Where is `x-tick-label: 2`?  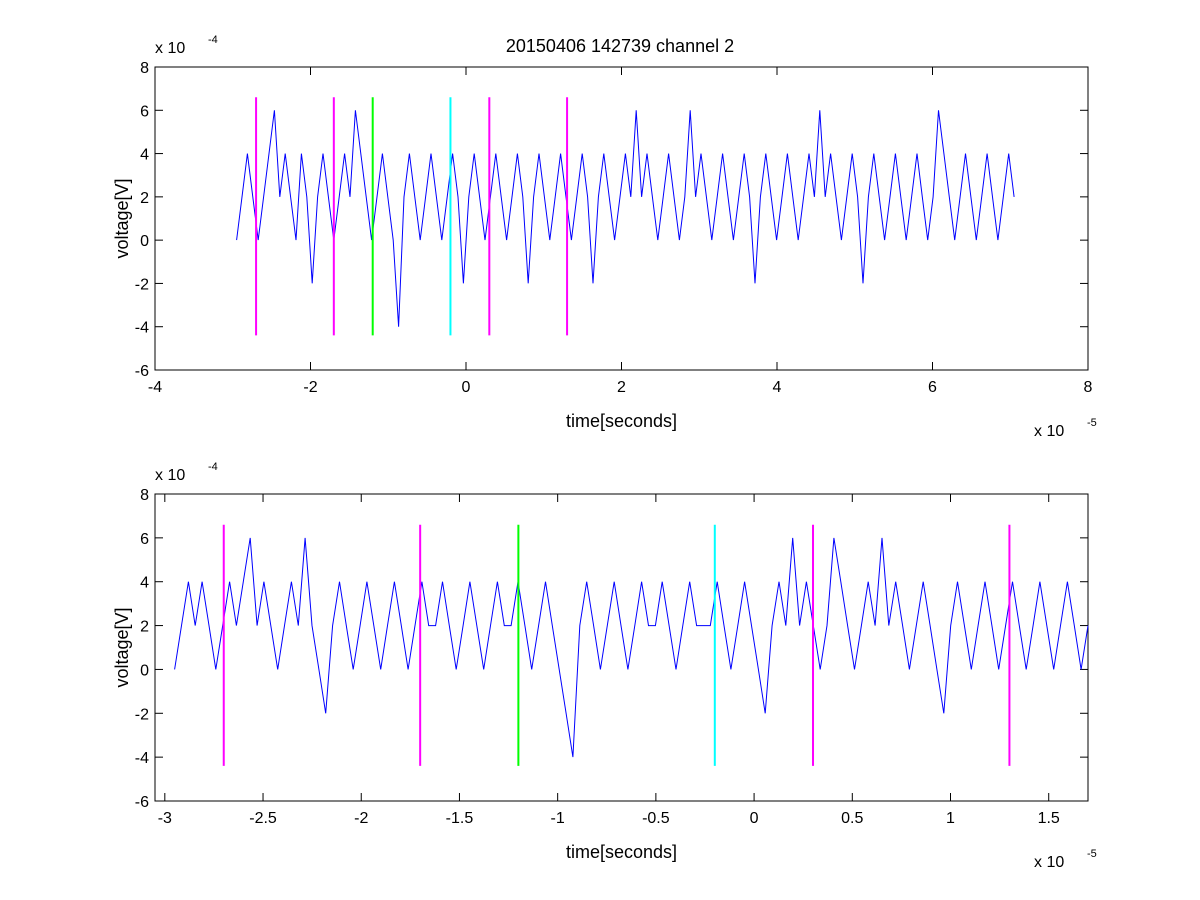
x-tick-label: 2 is located at coordinates (621, 387).